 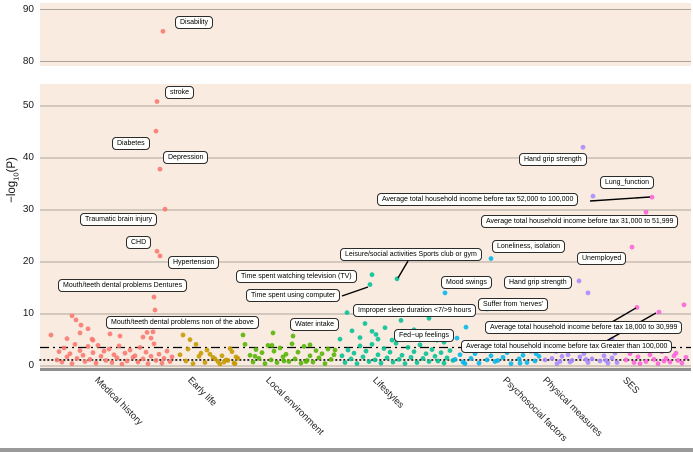 What do you see at coordinates (346, 450) in the screenshot?
I see `figure-bottom-border` at bounding box center [346, 450].